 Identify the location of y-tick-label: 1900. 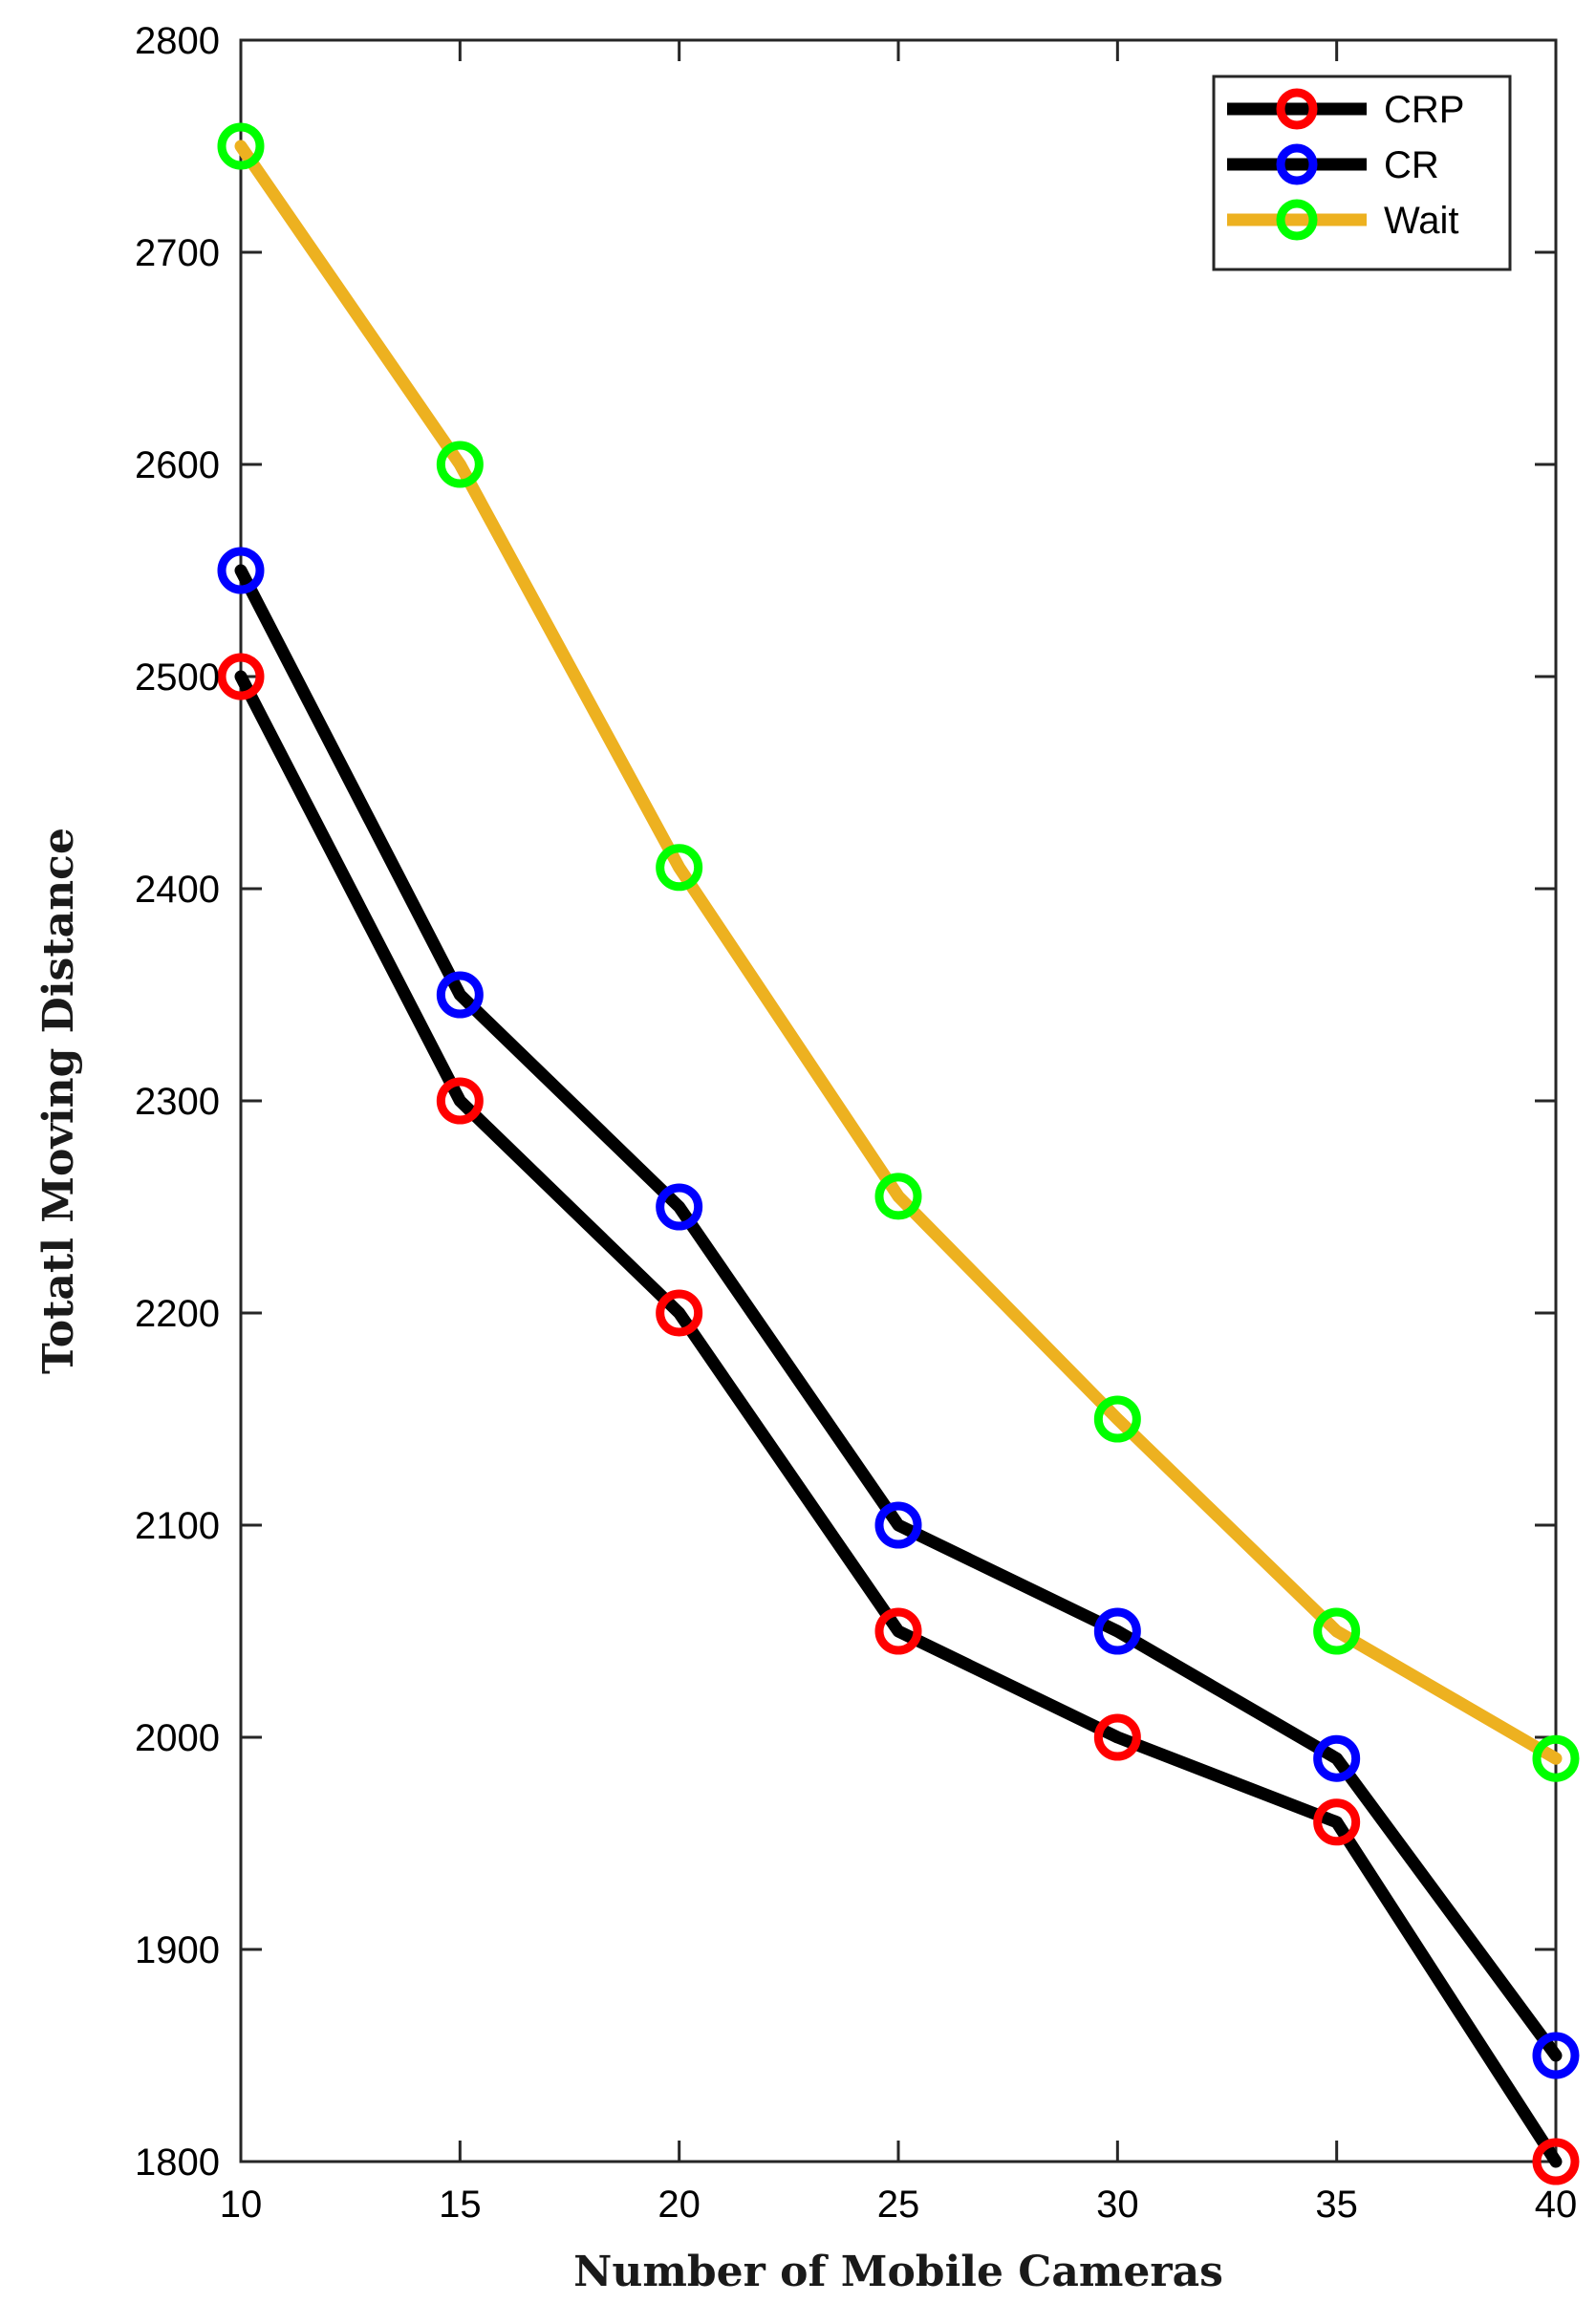
(178, 1950).